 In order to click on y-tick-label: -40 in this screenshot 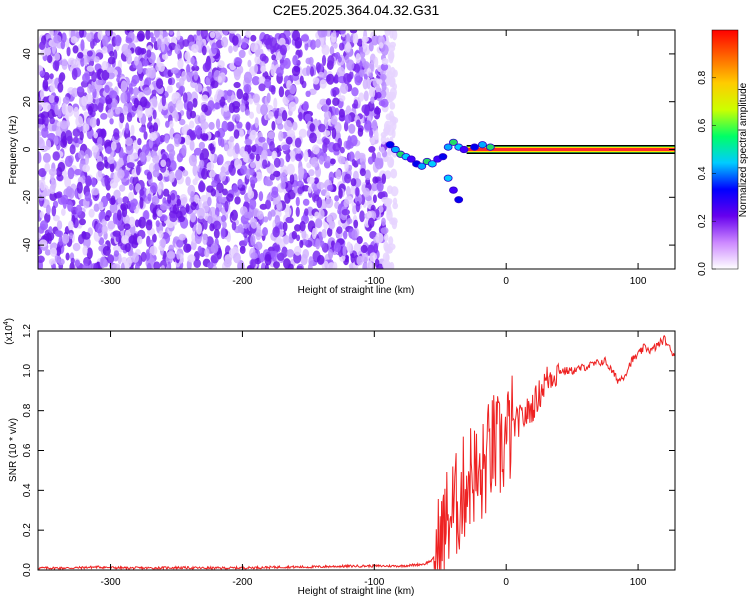, I will do `click(27, 244)`.